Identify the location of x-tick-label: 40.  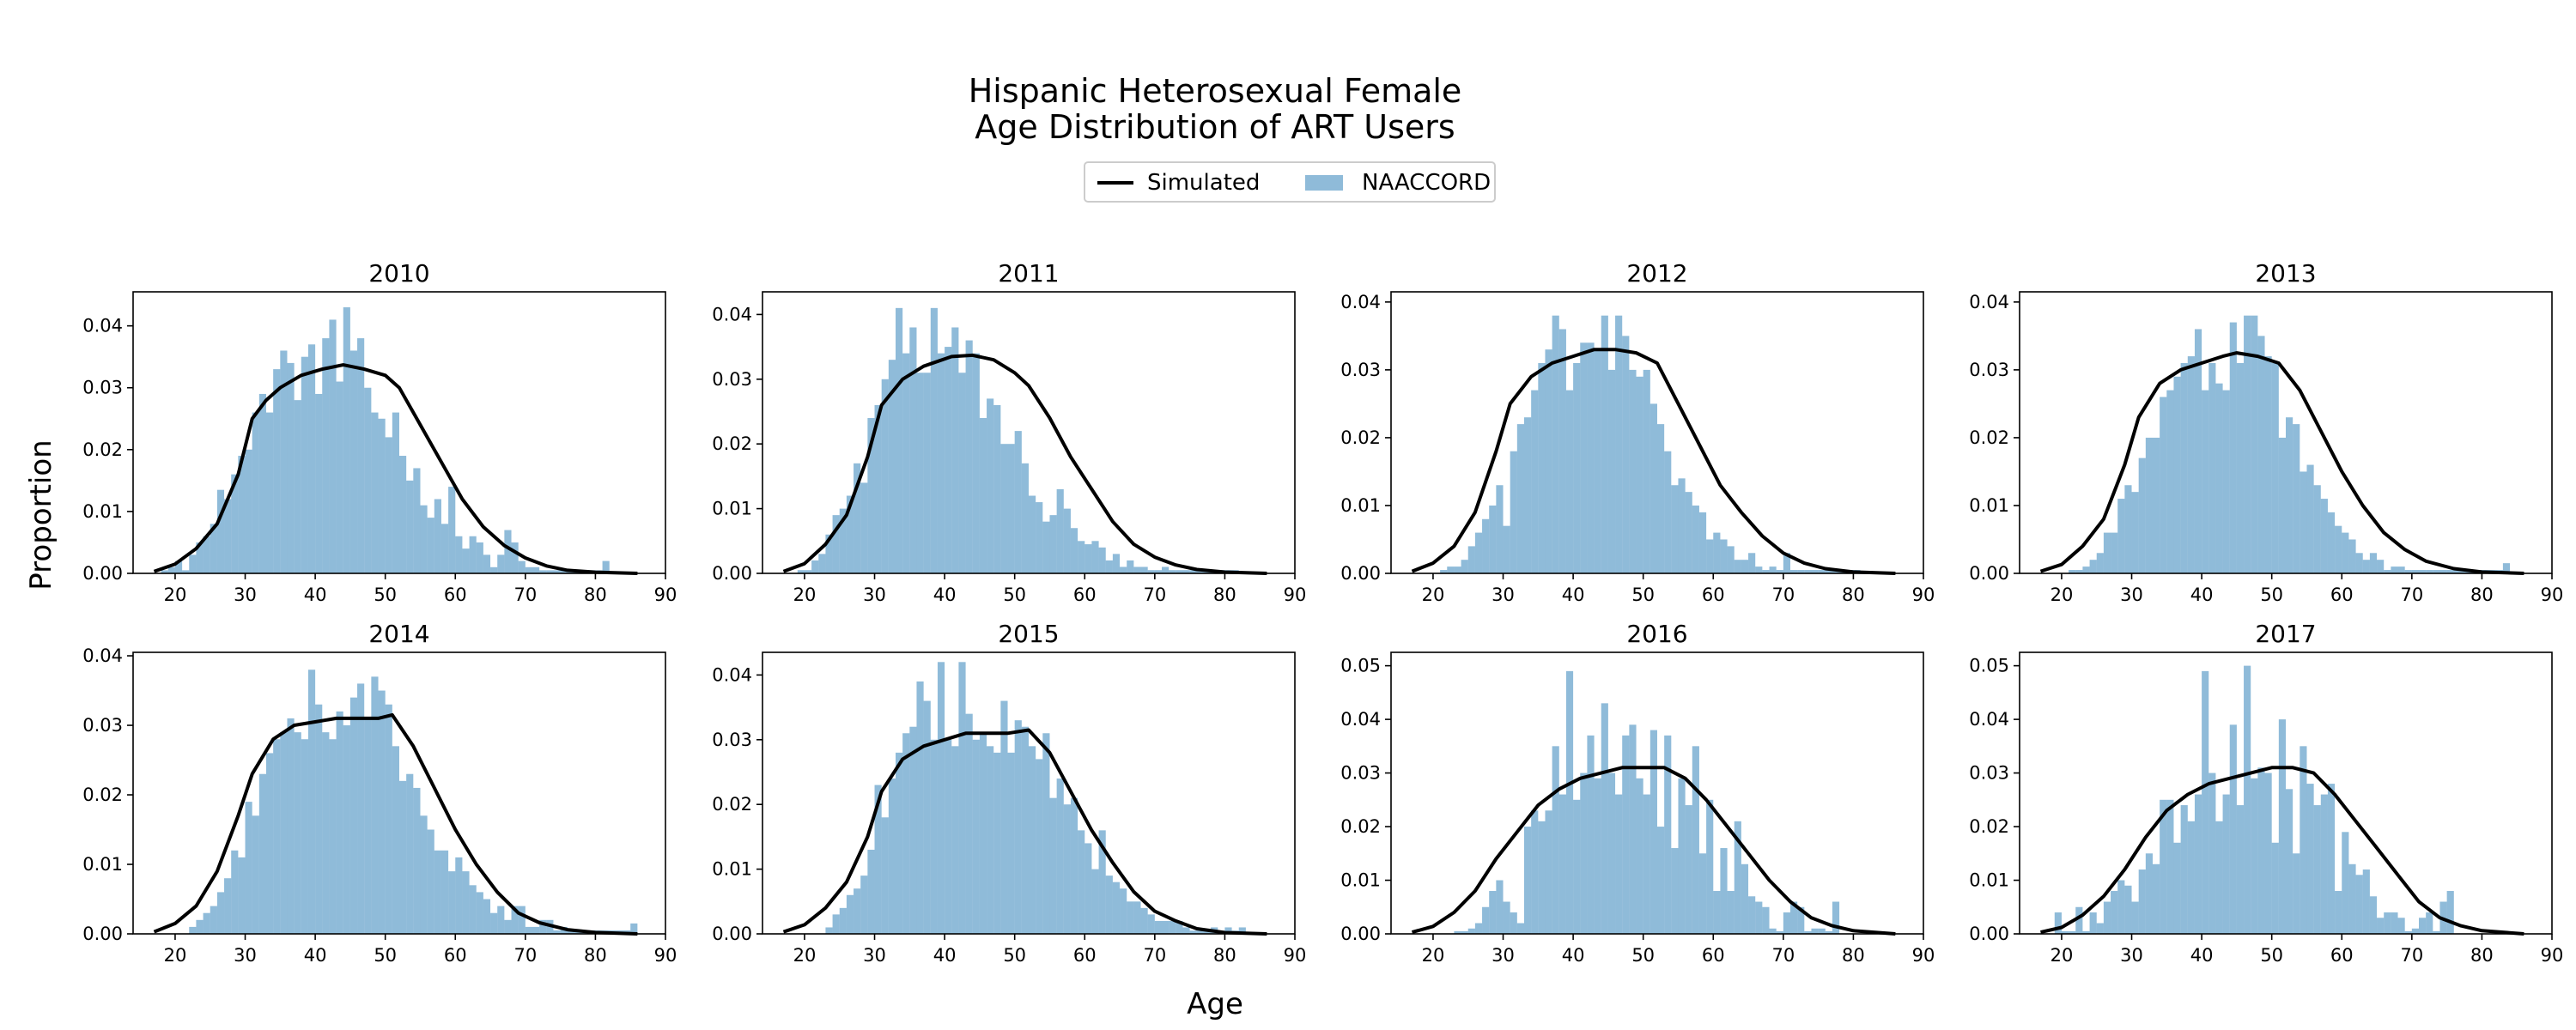
(945, 955).